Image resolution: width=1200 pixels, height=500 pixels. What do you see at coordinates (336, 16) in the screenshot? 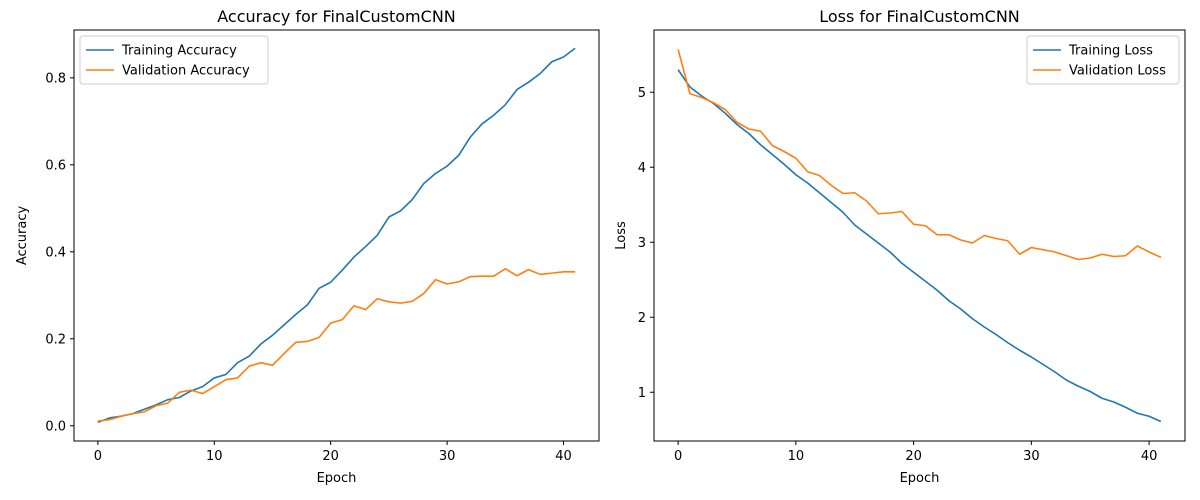
I see `chart-title: Accuracy for FinalCustomCNN` at bounding box center [336, 16].